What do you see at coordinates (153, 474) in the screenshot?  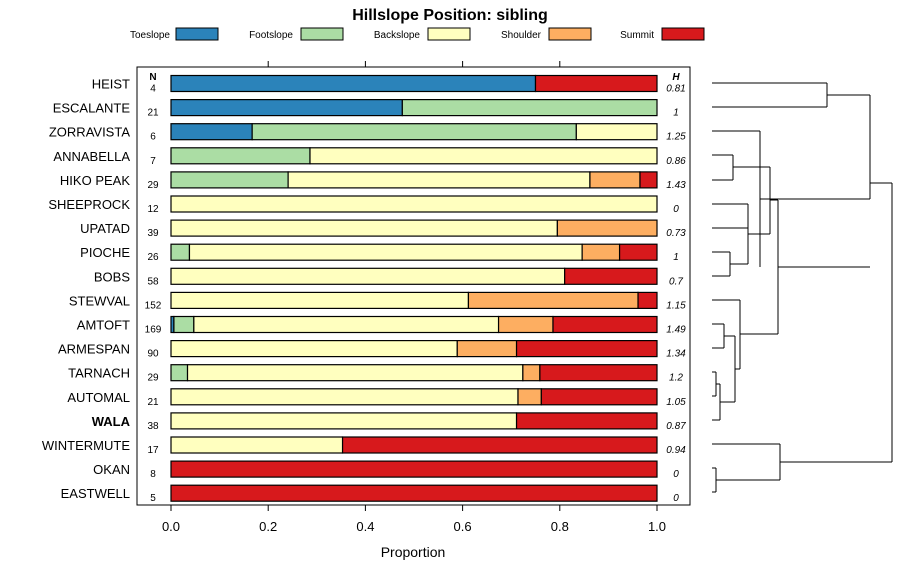 I see `n-value-okan: 8` at bounding box center [153, 474].